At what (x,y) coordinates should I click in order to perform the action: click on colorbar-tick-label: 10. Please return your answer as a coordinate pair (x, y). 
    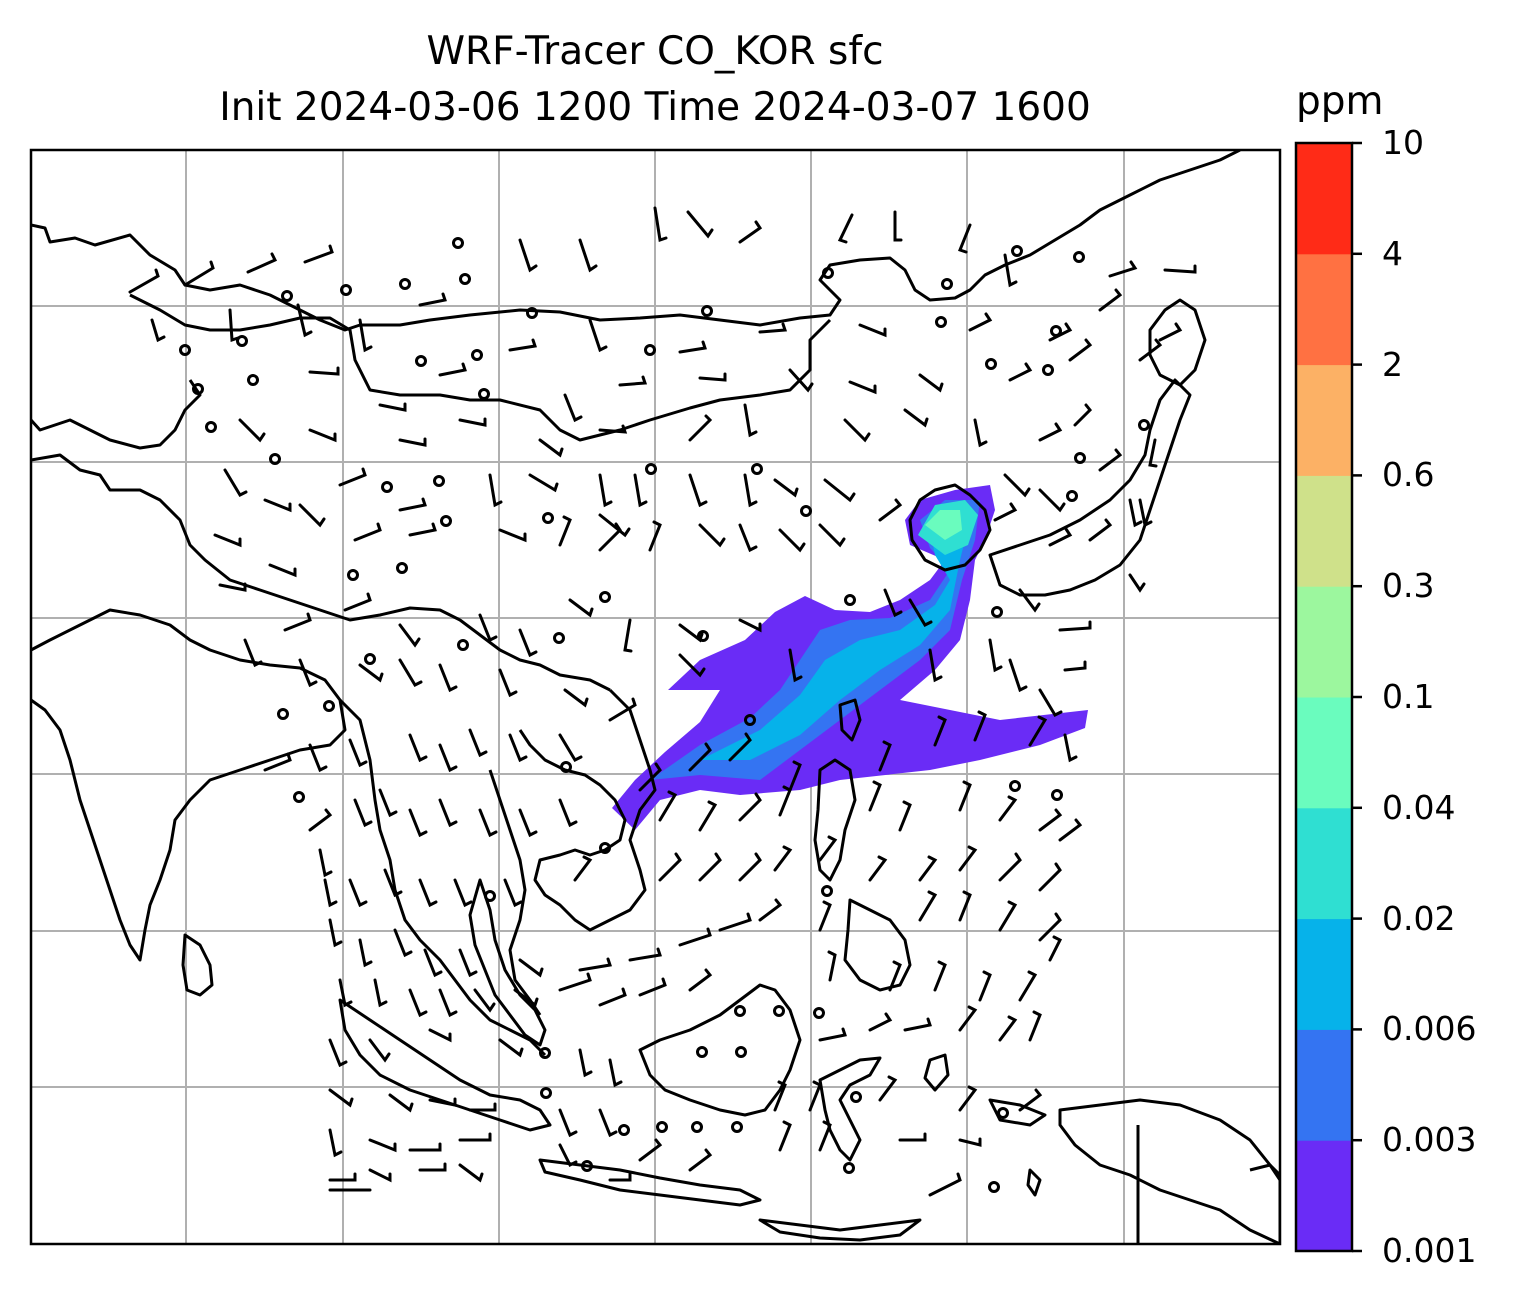
    Looking at the image, I should click on (1403, 142).